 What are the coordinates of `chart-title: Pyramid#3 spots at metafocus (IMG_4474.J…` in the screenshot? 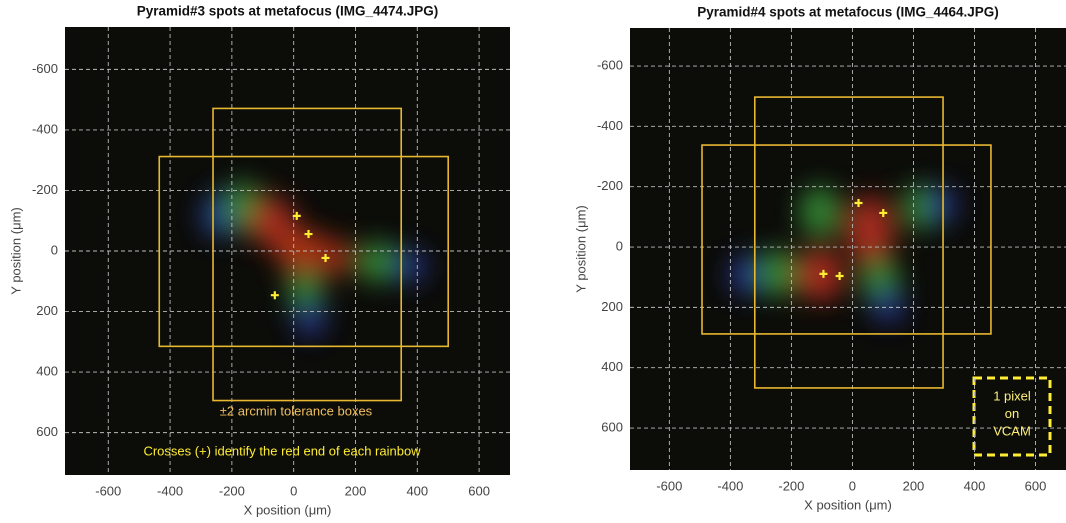 It's located at (288, 11).